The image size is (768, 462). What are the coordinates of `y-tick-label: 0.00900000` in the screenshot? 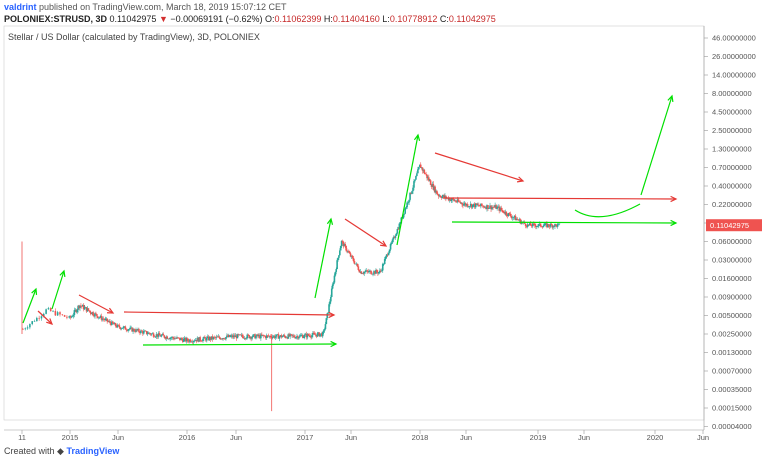 It's located at (732, 297).